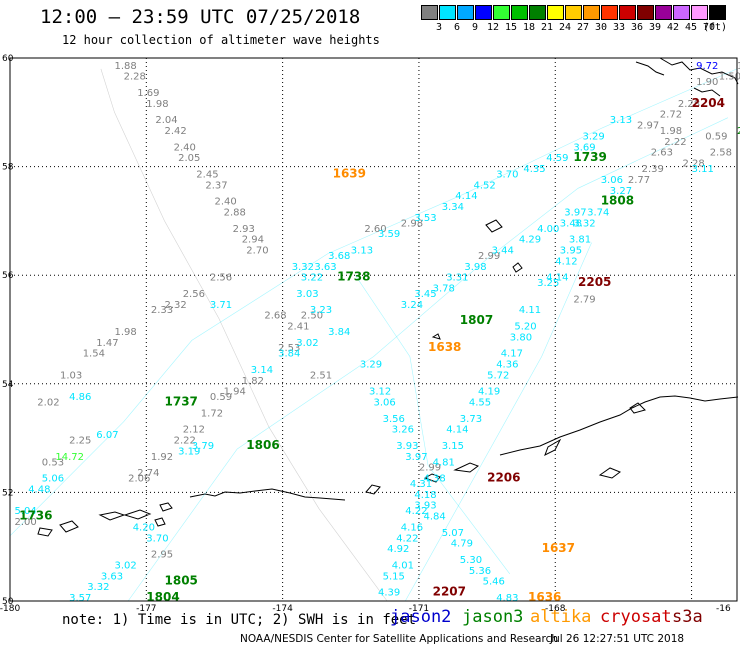 The height and width of the screenshot is (650, 740). Describe the element at coordinates (475, 267) in the screenshot. I see `wave-height-value: 3.98` at that location.